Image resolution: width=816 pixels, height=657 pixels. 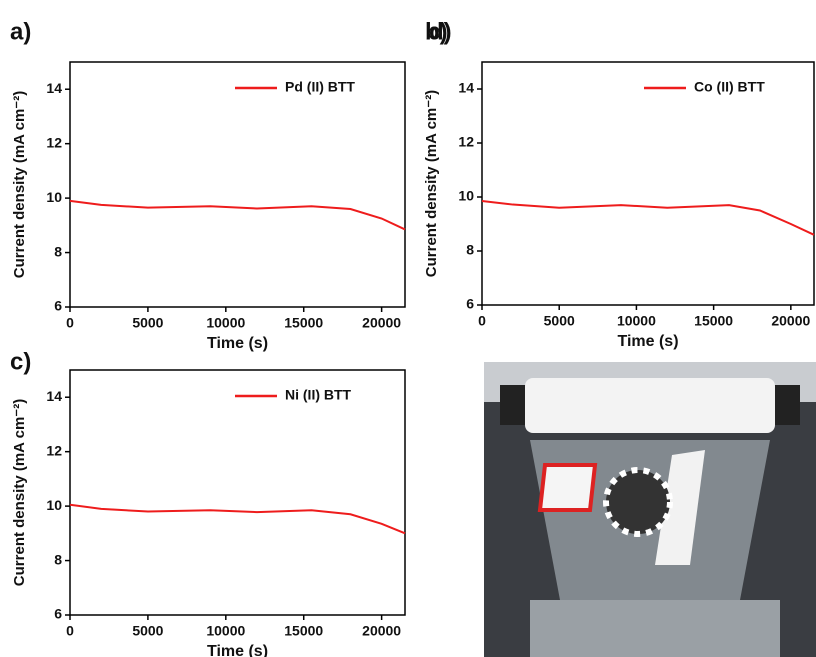 I want to click on legend-label: Ni (II) BTT, so click(x=318, y=395).